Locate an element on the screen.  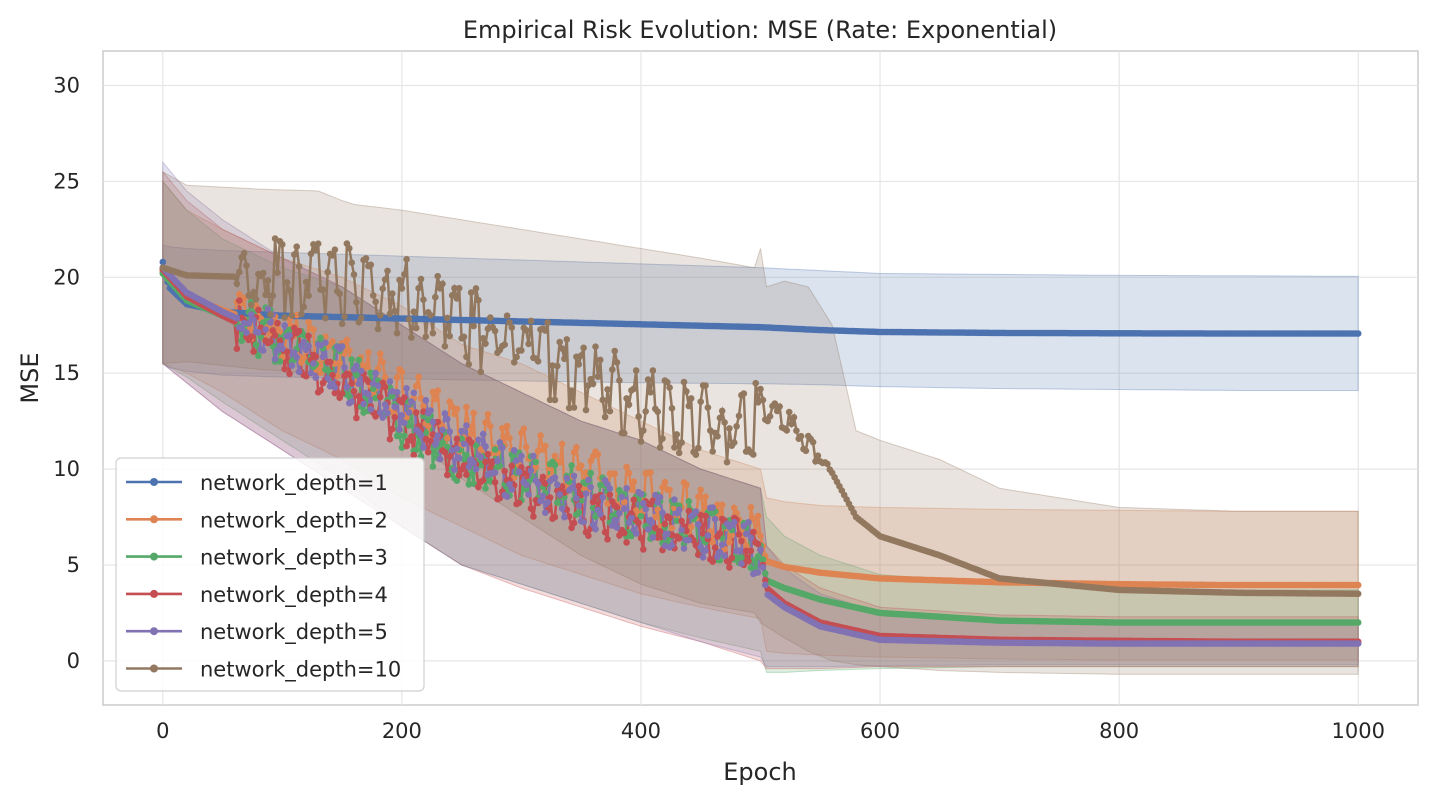
y-axis-title: MSE is located at coordinates (30, 377).